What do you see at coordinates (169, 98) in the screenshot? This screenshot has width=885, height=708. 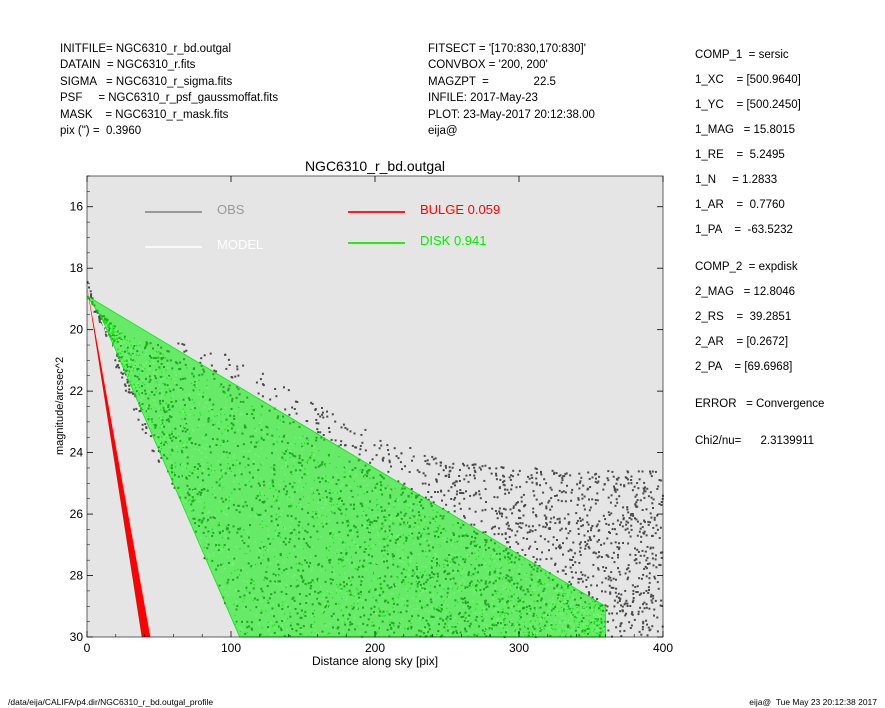 I see `header-left-line: PSF = NGC6310_r_psf_gaussmoffat.fits` at bounding box center [169, 98].